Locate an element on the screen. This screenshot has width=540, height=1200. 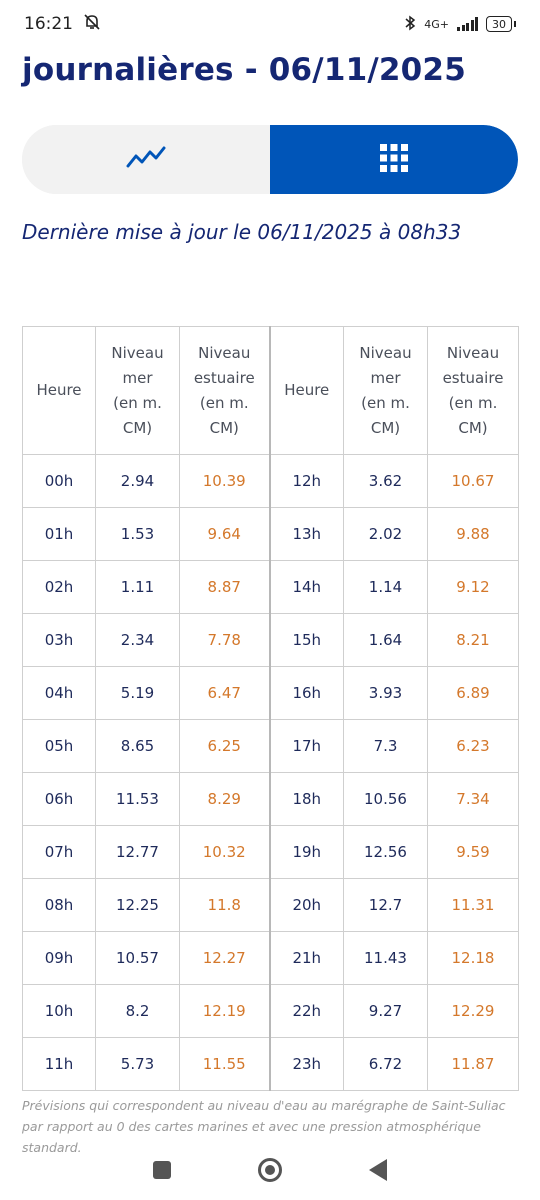
cell-niveau-mer: 5.73 is located at coordinates (137, 1064).